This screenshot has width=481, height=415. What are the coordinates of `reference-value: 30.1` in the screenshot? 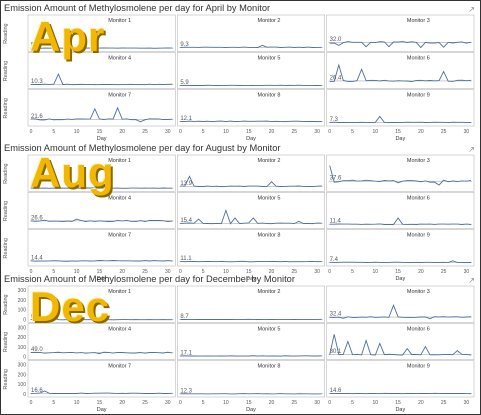 It's located at (336, 352).